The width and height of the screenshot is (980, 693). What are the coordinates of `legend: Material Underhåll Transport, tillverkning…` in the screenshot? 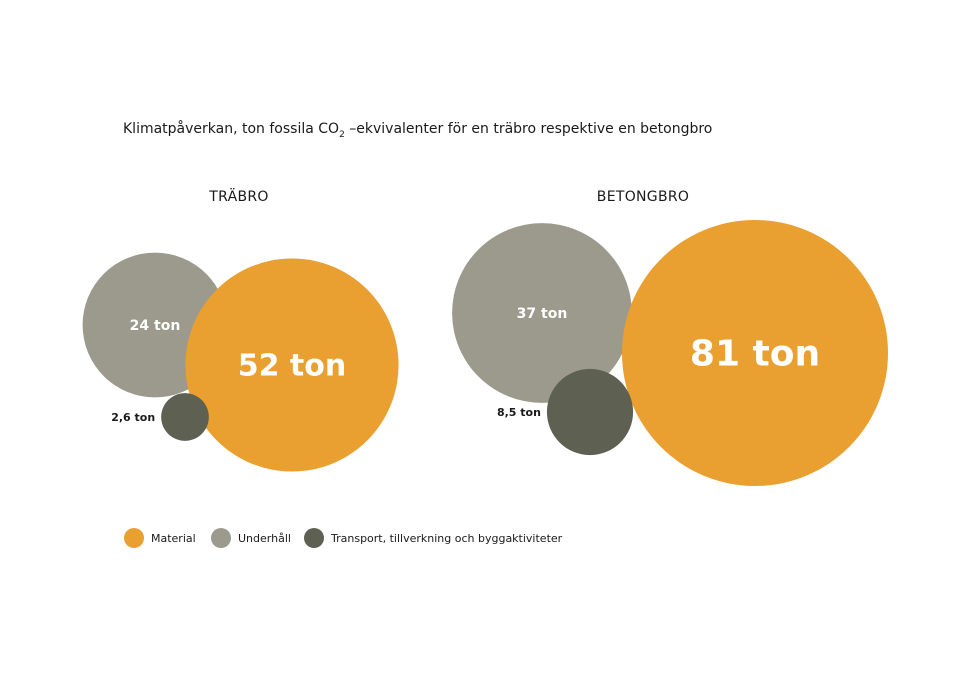 It's located at (343, 538).